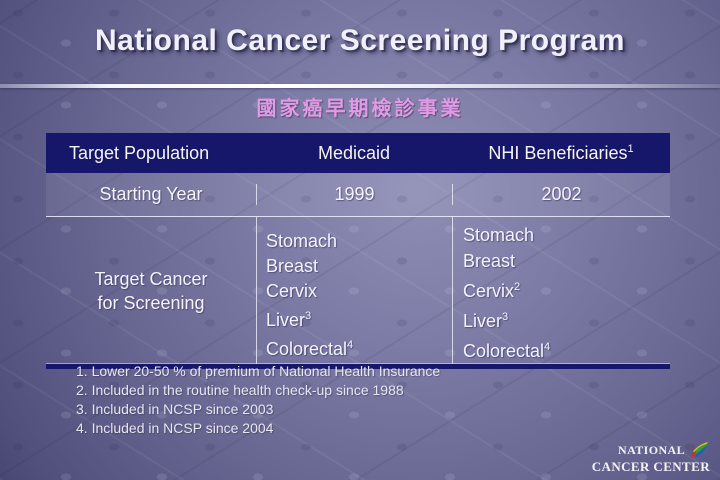  I want to click on ncc-logo-text-national: NATIONAL, so click(651, 450).